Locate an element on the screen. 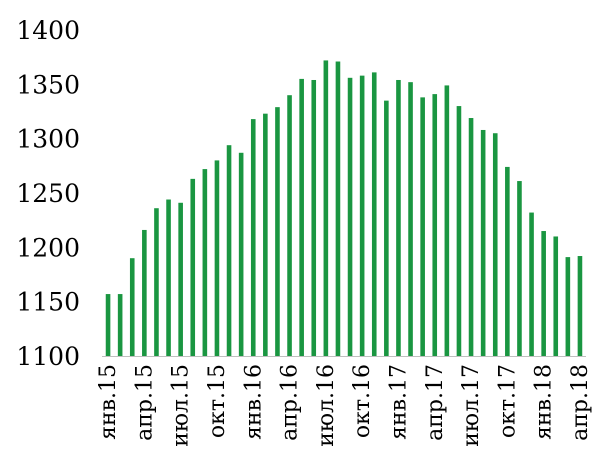 The width and height of the screenshot is (598, 466). x-tick-label: янв.18 is located at coordinates (544, 402).